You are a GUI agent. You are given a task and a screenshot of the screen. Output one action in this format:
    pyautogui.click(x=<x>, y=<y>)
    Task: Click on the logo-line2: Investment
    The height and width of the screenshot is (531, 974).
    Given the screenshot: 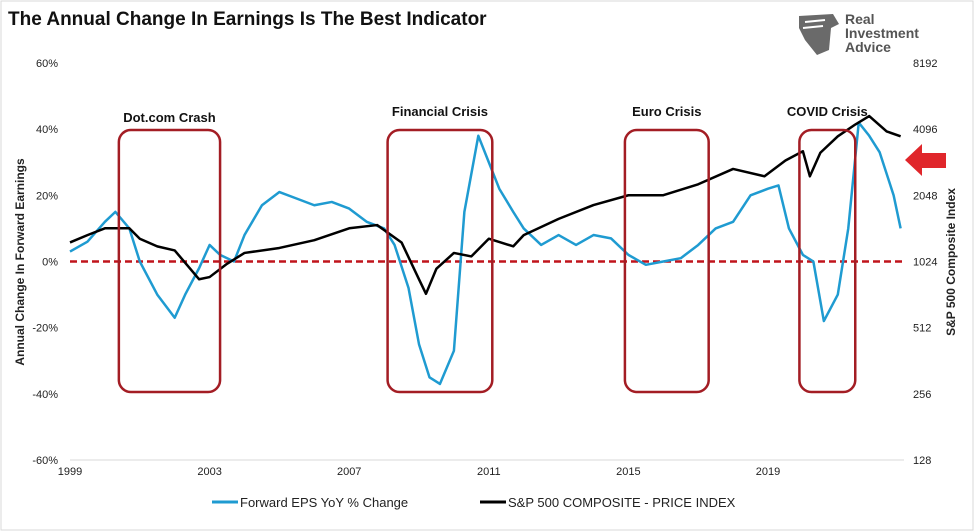 What is the action you would take?
    pyautogui.click(x=882, y=33)
    